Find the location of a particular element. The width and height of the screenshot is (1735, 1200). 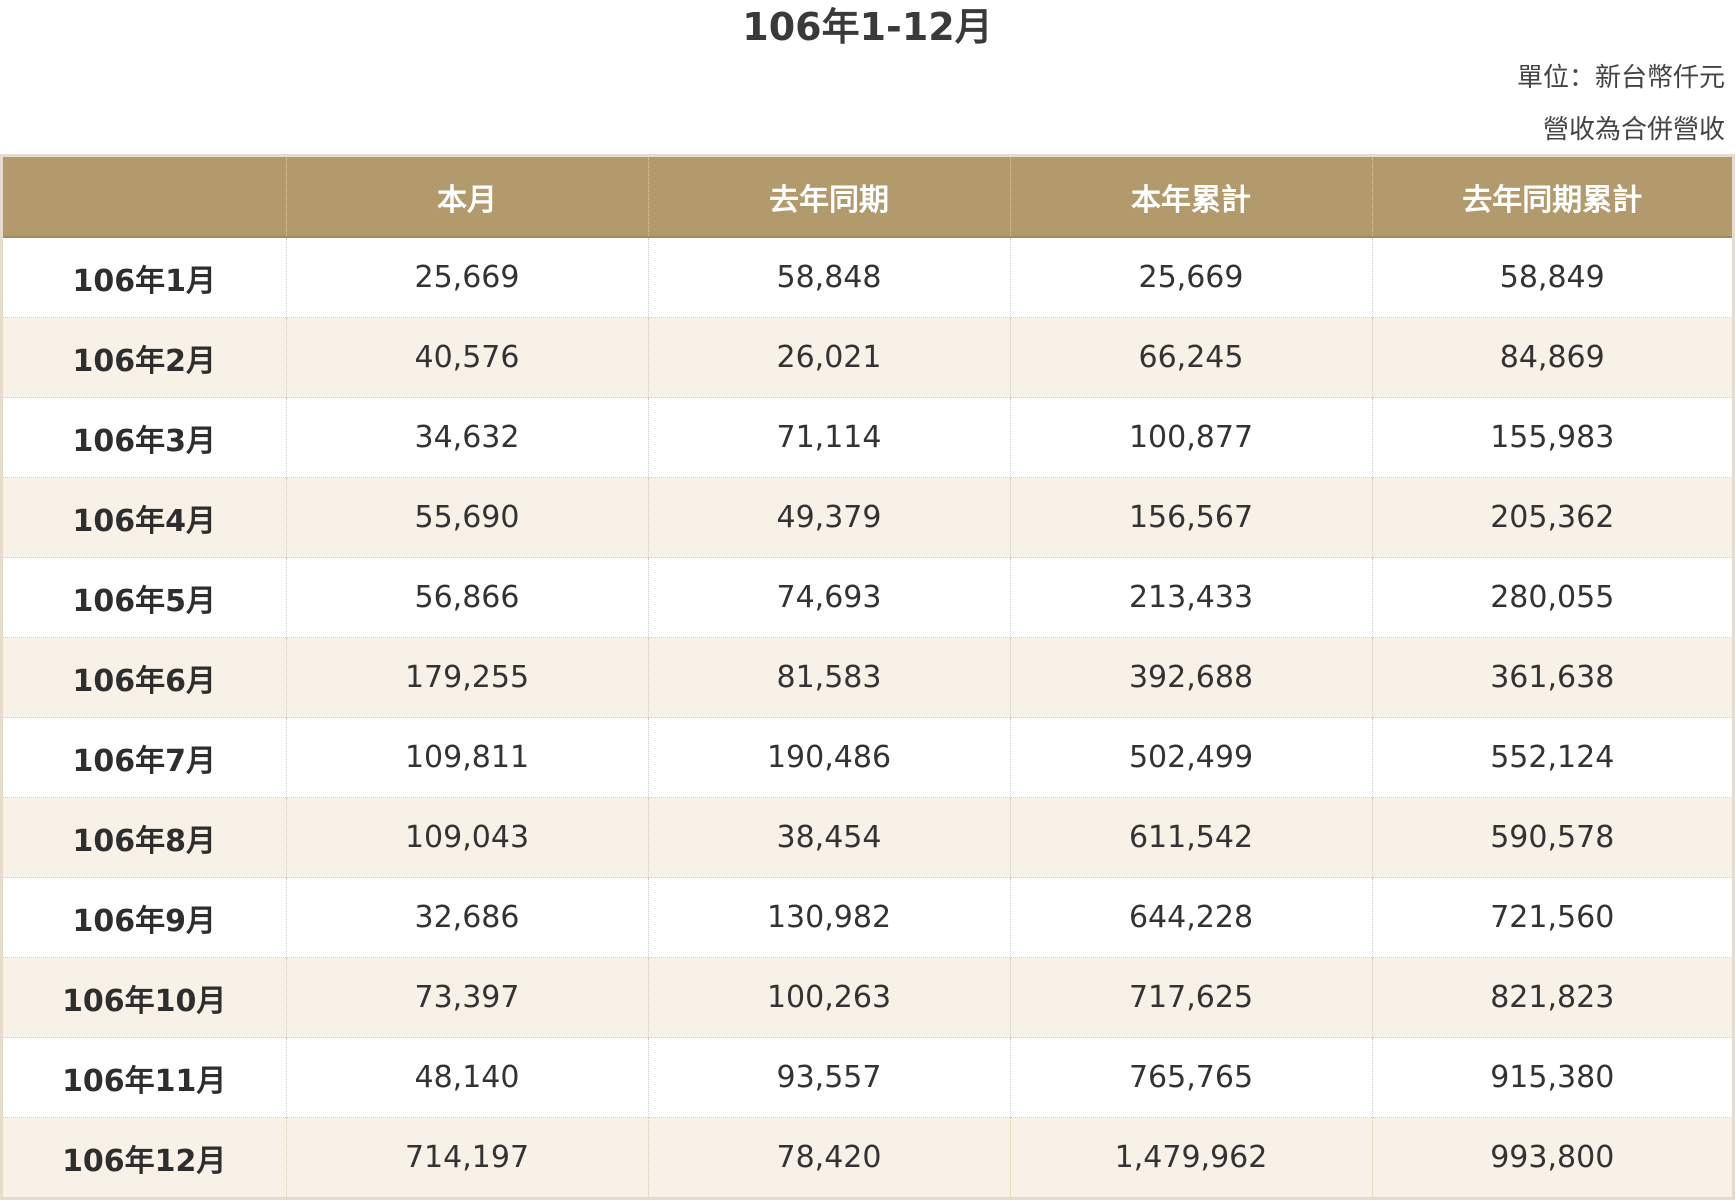

month-cell: 106年12月 is located at coordinates (144, 1157).